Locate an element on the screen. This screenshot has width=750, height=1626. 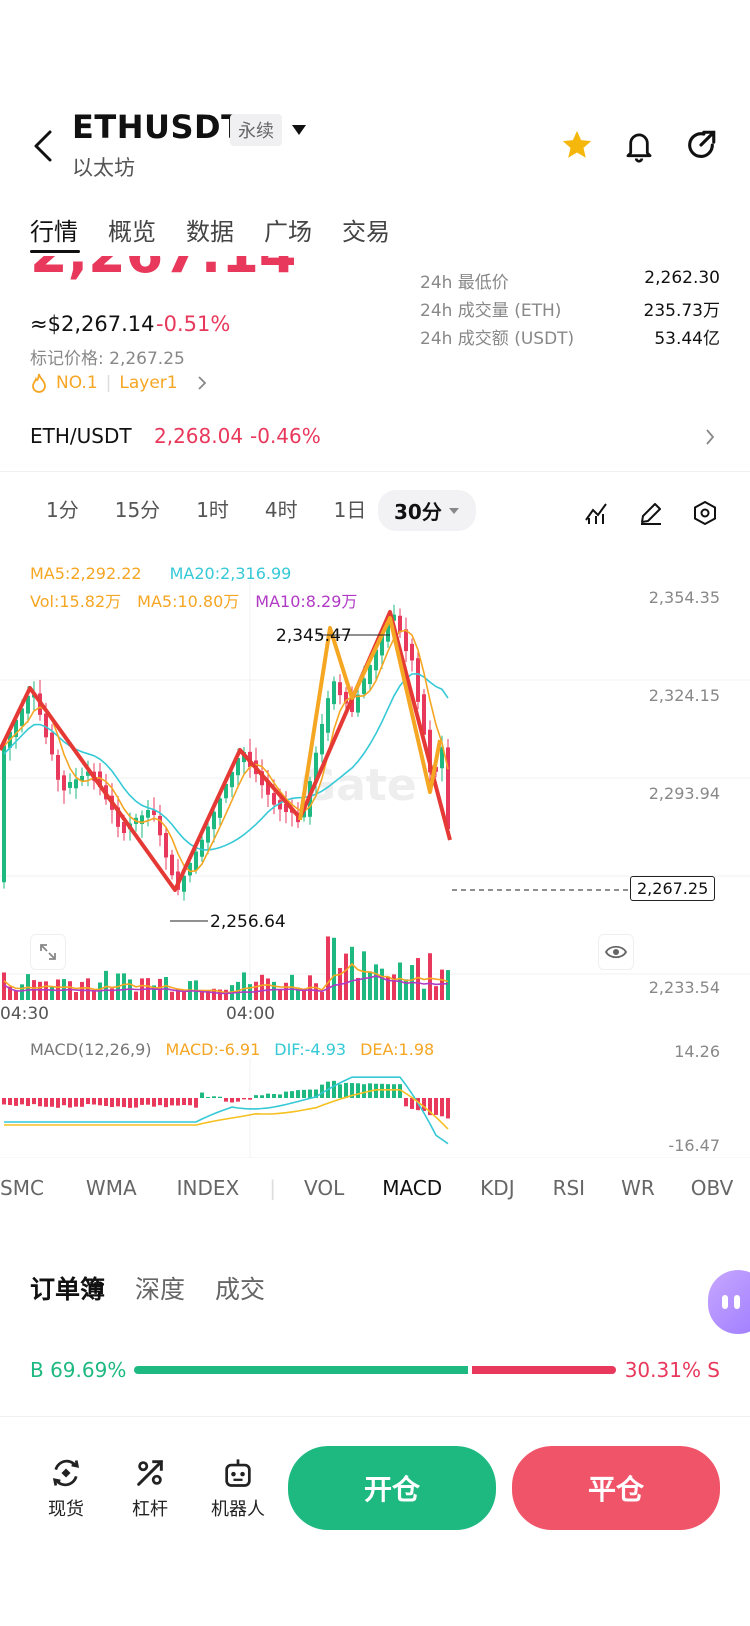
visibility-button is located at coordinates (616, 952).